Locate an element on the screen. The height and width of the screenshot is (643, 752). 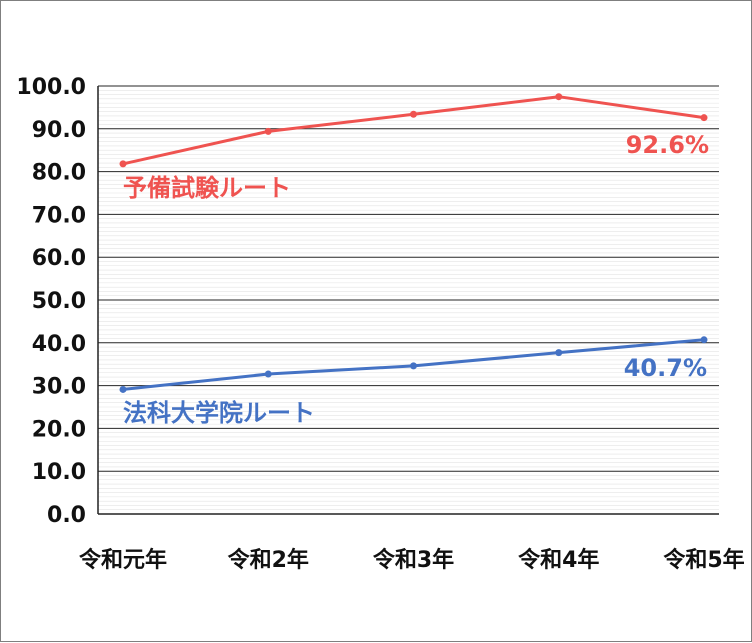
y-tick-label: 20.0 is located at coordinates (59, 429).